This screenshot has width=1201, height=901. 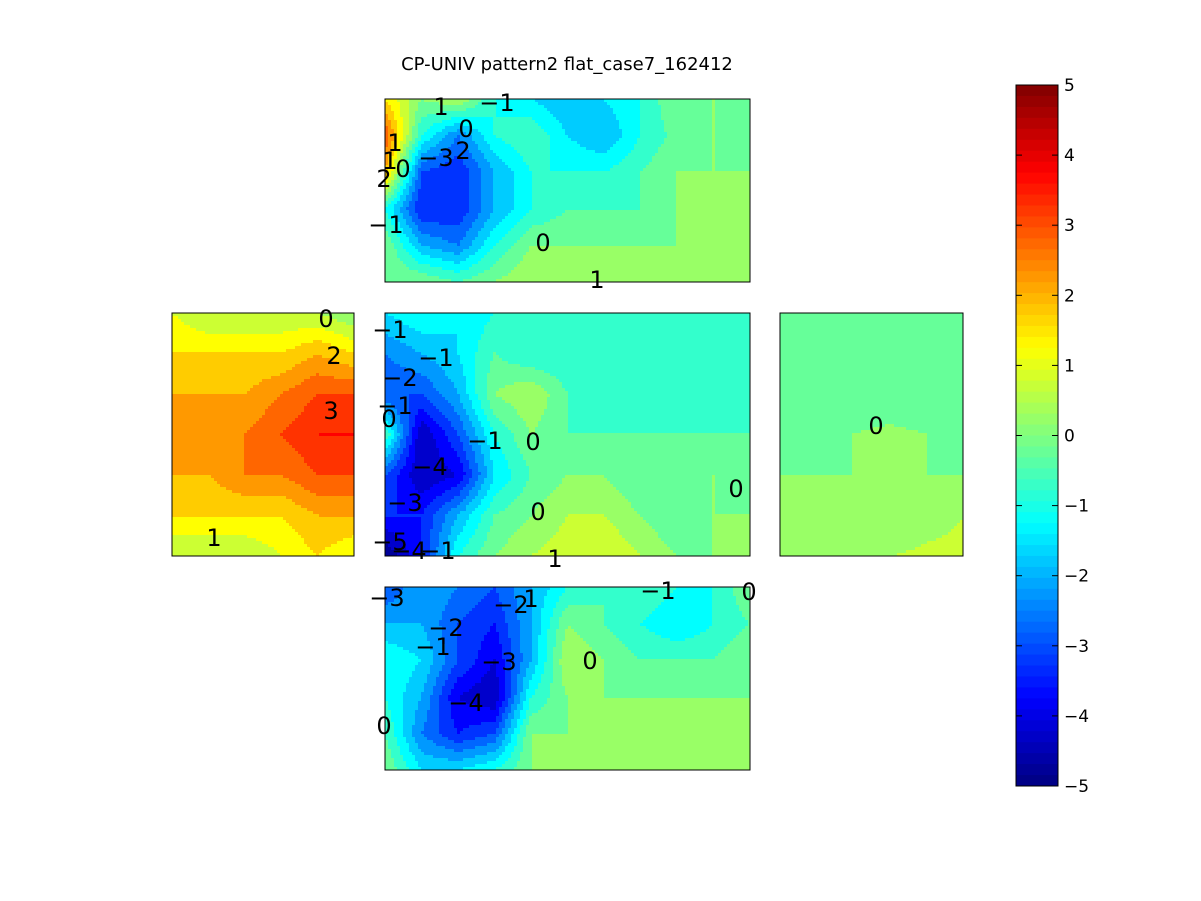 What do you see at coordinates (567, 190) in the screenshot?
I see `panel-top` at bounding box center [567, 190].